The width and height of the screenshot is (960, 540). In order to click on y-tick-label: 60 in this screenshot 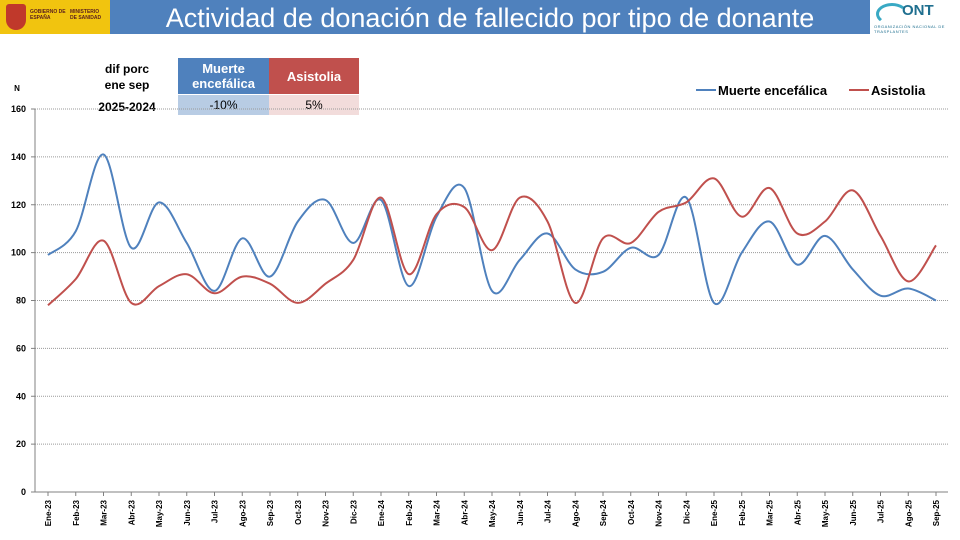, I will do `click(21, 348)`.